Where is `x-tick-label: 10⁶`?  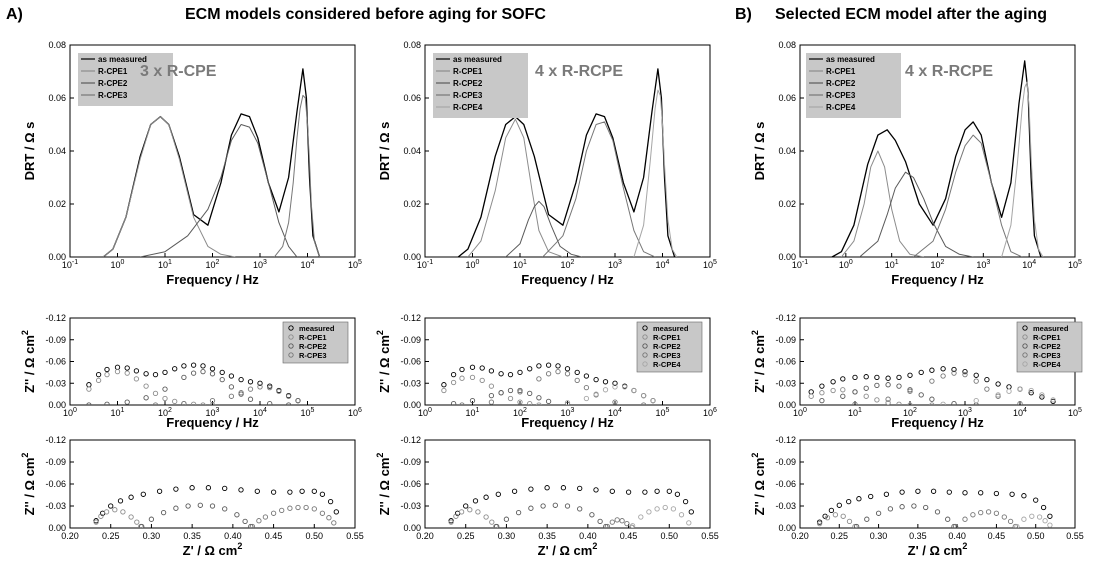 x-tick-label: 10⁶ is located at coordinates (710, 412).